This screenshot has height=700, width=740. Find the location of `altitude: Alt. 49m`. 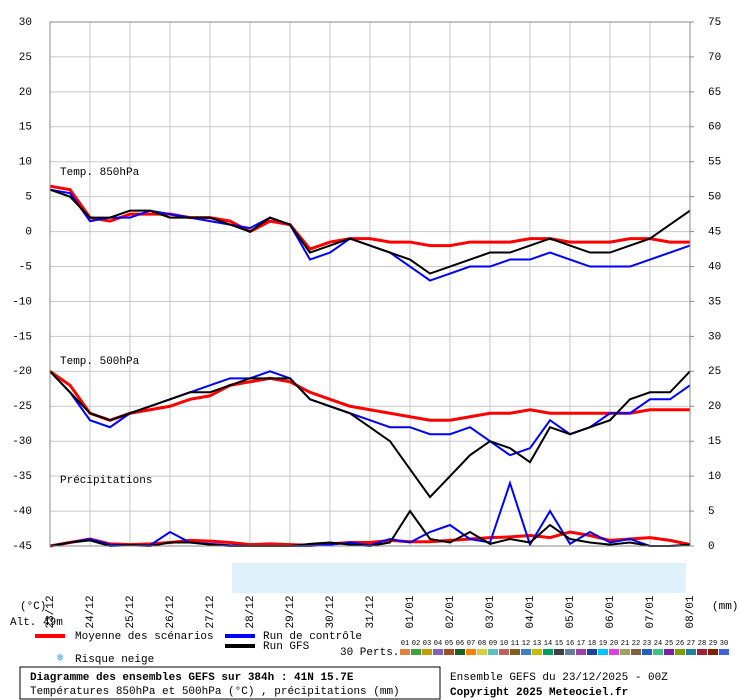

altitude: Alt. 49m is located at coordinates (36, 623).